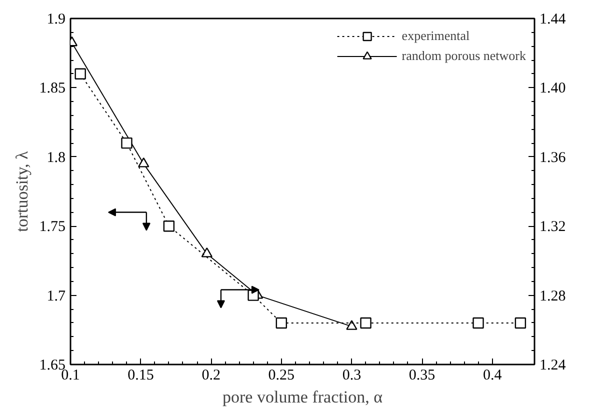  What do you see at coordinates (553, 296) in the screenshot?
I see `y2-tick-label: 1.28` at bounding box center [553, 296].